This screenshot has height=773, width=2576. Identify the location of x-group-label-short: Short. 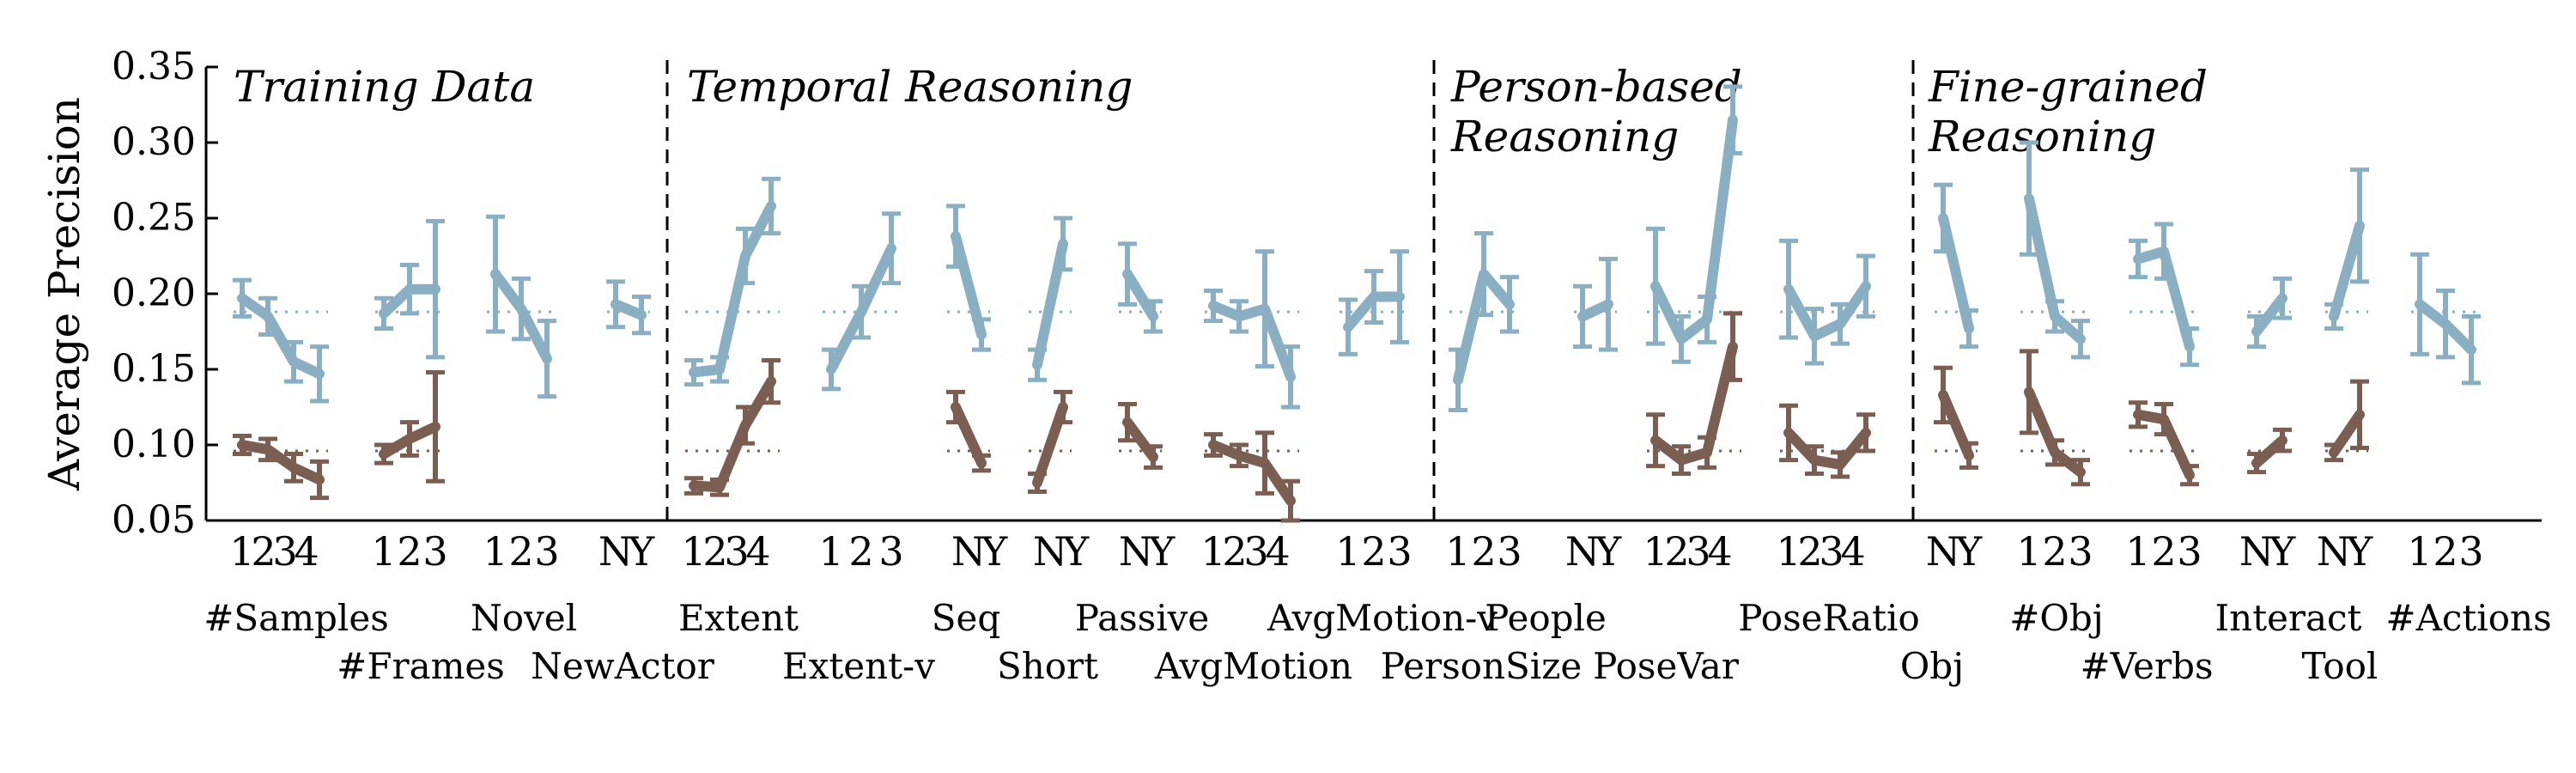
(1047, 666).